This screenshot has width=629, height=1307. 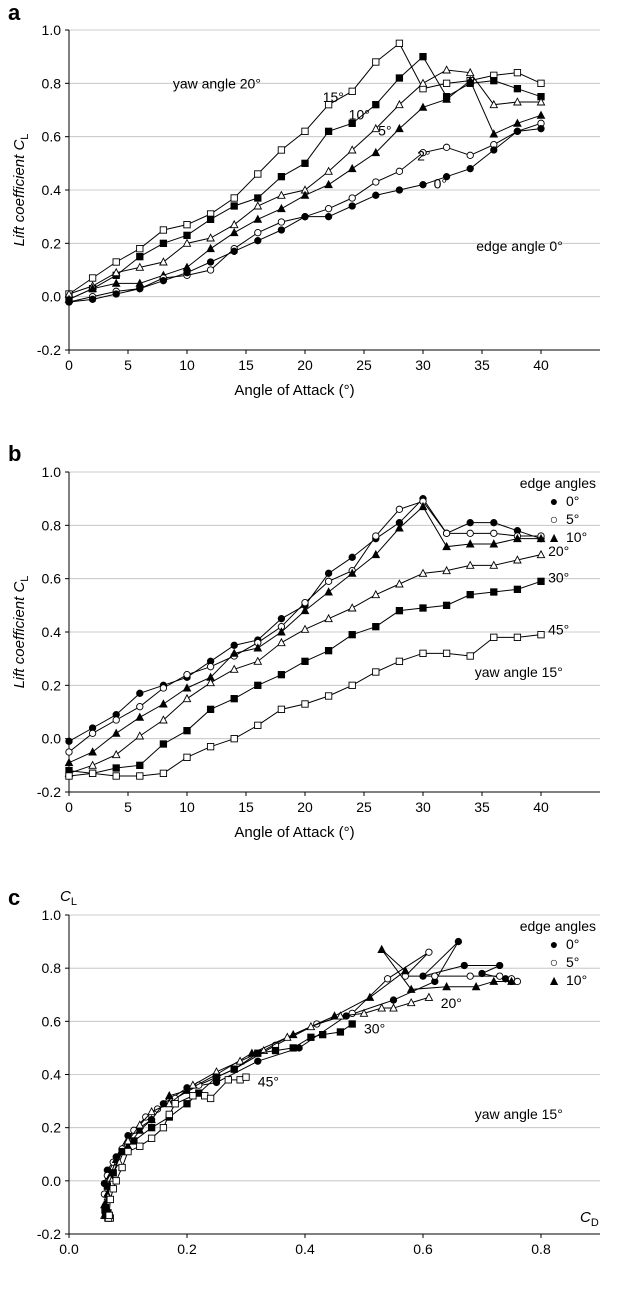 What do you see at coordinates (305, 705) in the screenshot?
I see `series-45-` at bounding box center [305, 705].